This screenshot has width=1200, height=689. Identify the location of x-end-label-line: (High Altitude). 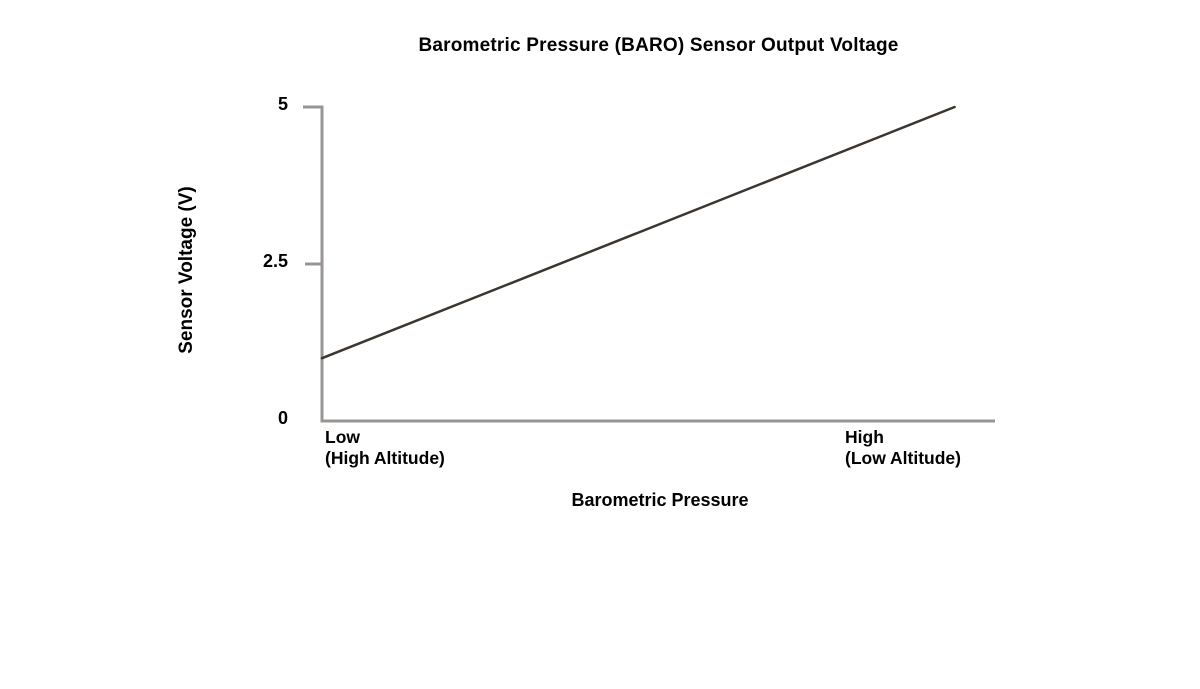
(385, 458).